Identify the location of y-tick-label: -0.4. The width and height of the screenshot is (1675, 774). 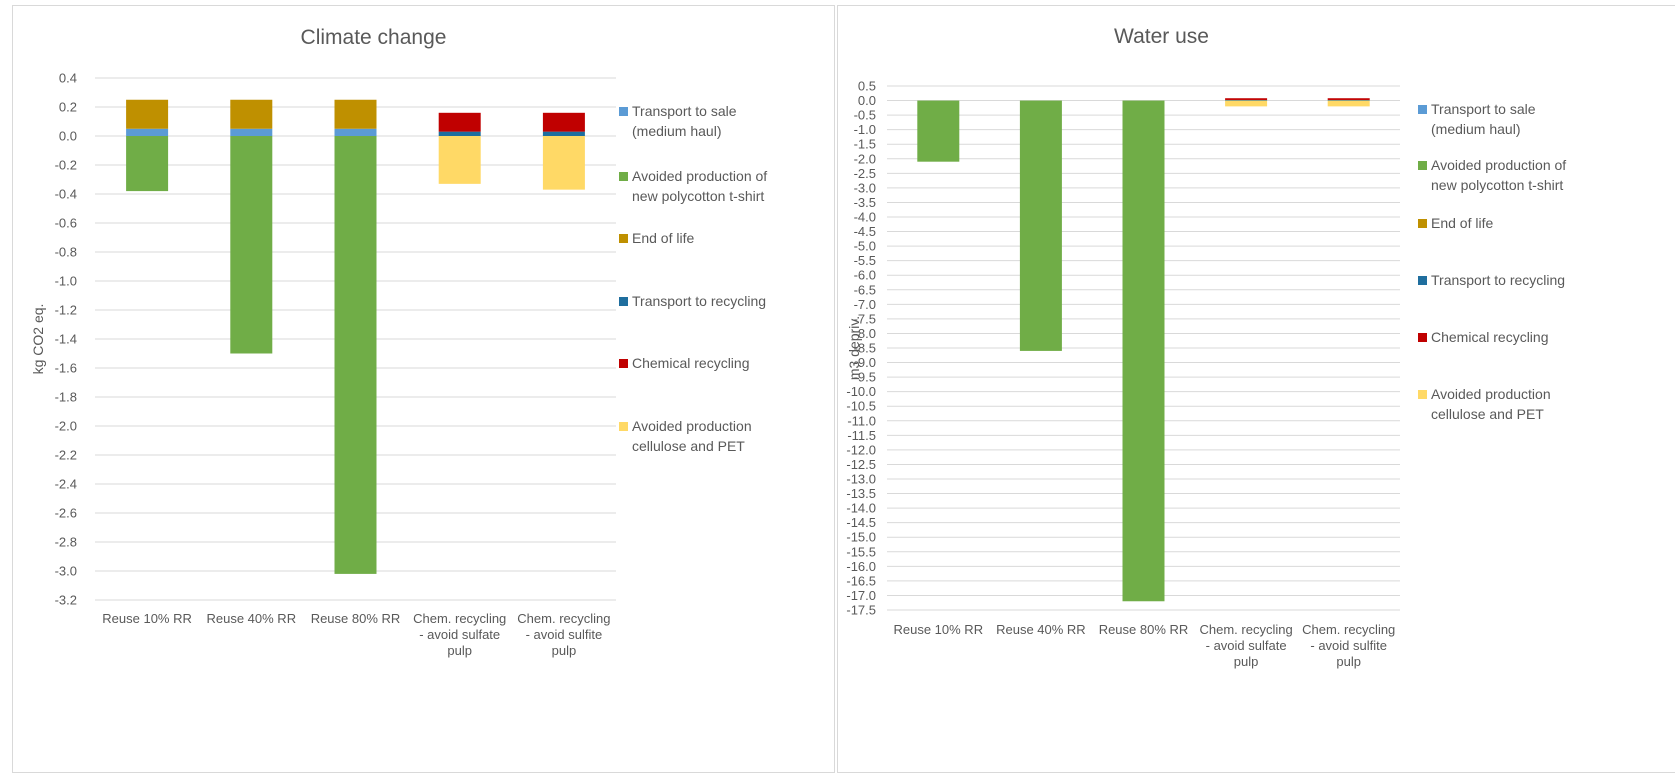
(66, 194).